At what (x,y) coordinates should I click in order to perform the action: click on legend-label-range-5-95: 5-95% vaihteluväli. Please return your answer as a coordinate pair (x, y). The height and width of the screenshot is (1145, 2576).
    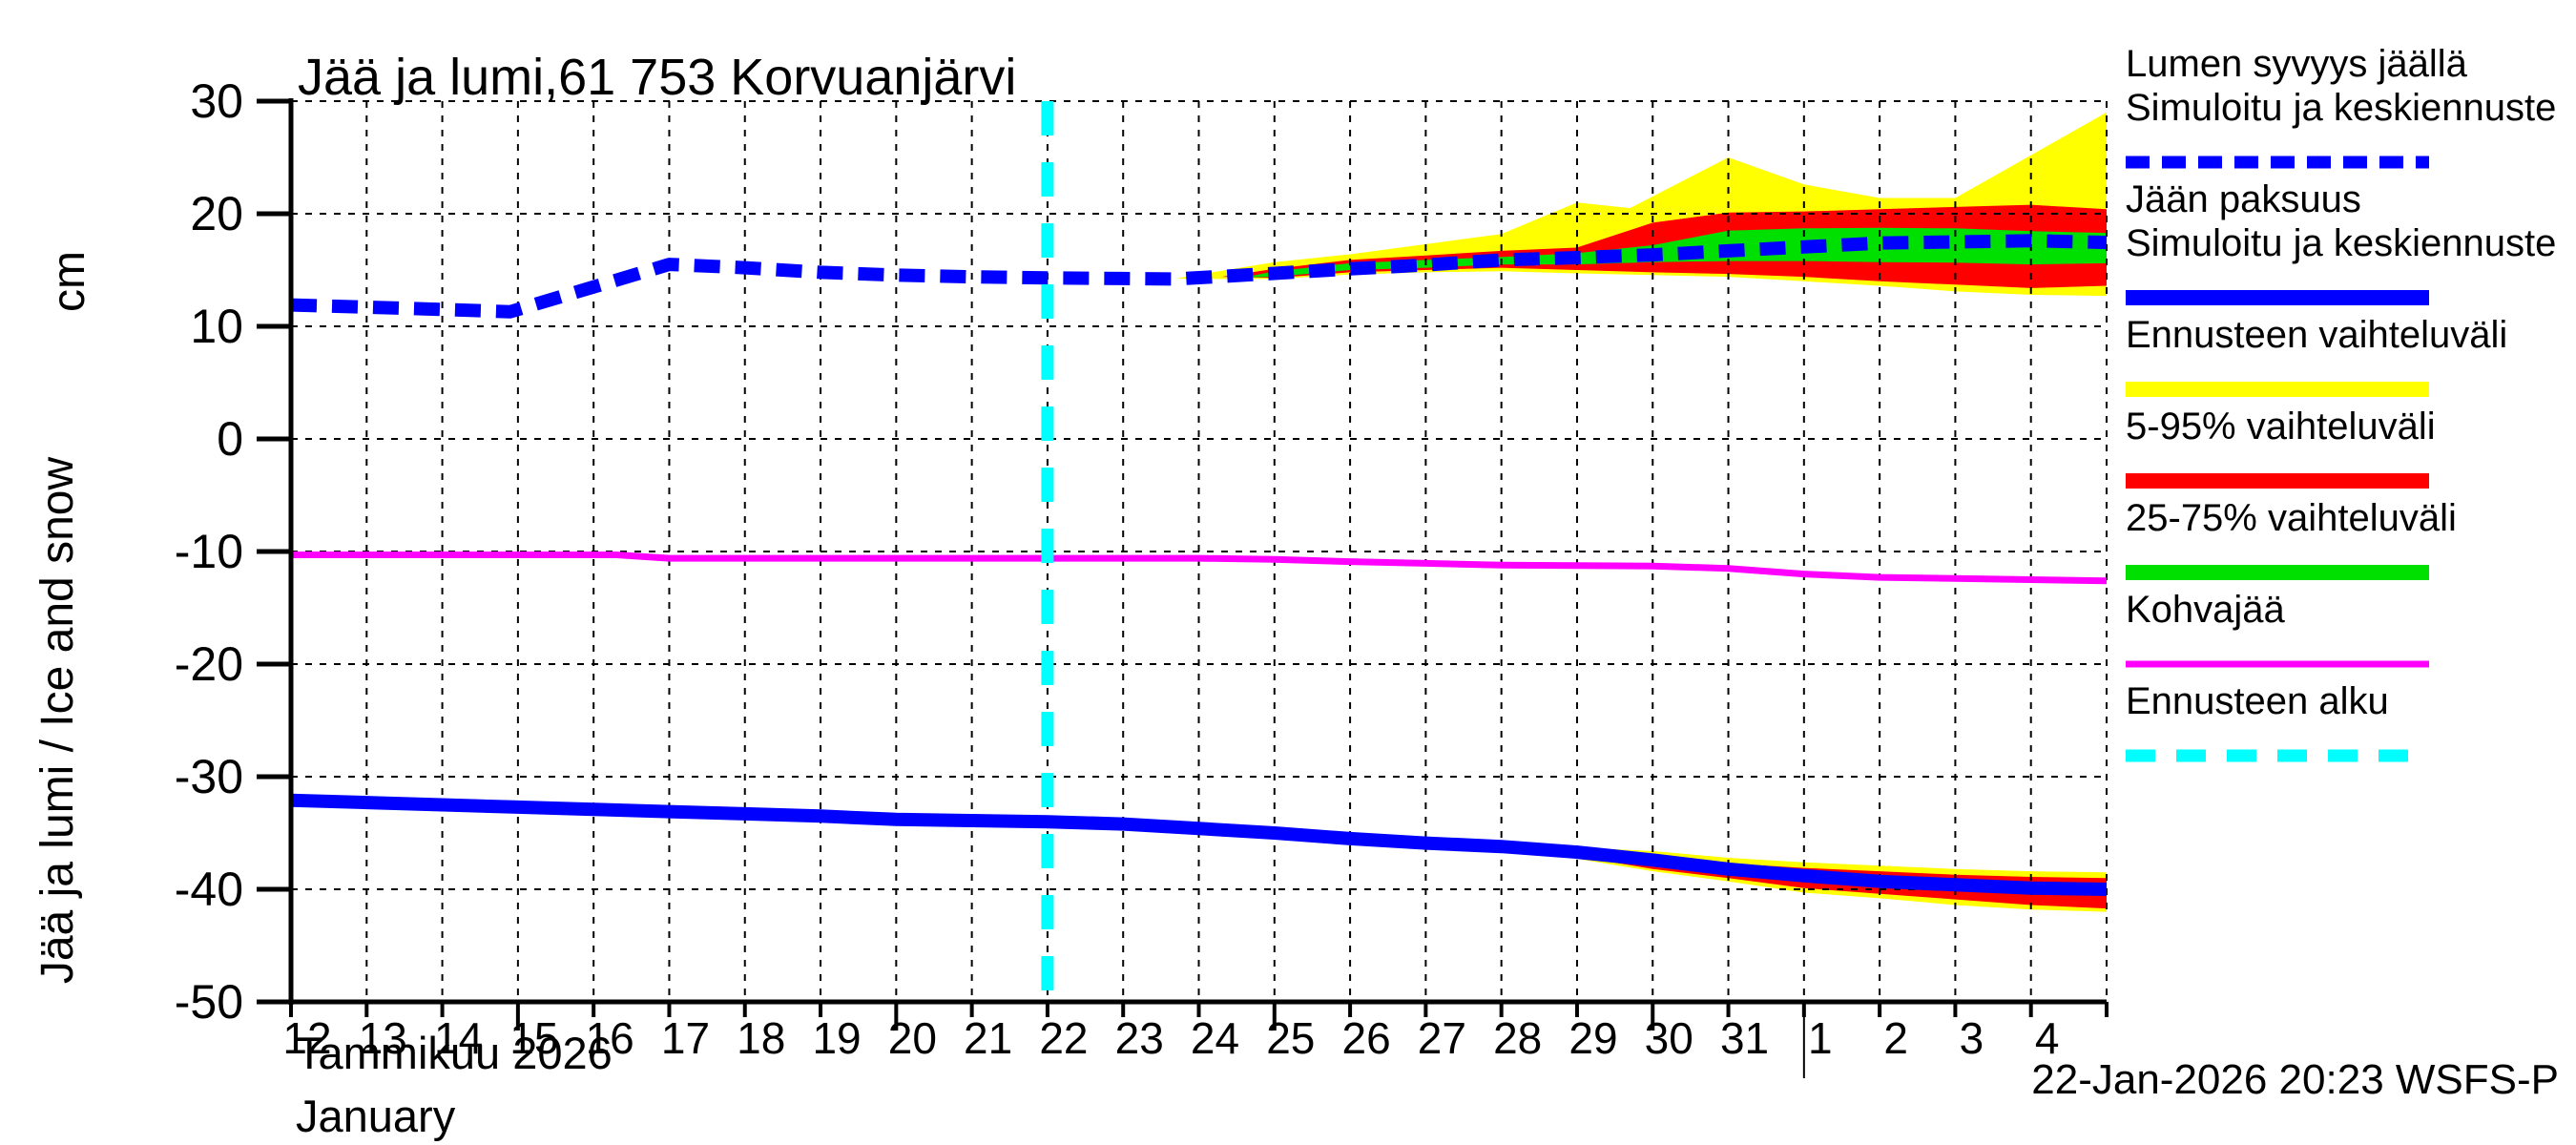
    Looking at the image, I should click on (2281, 427).